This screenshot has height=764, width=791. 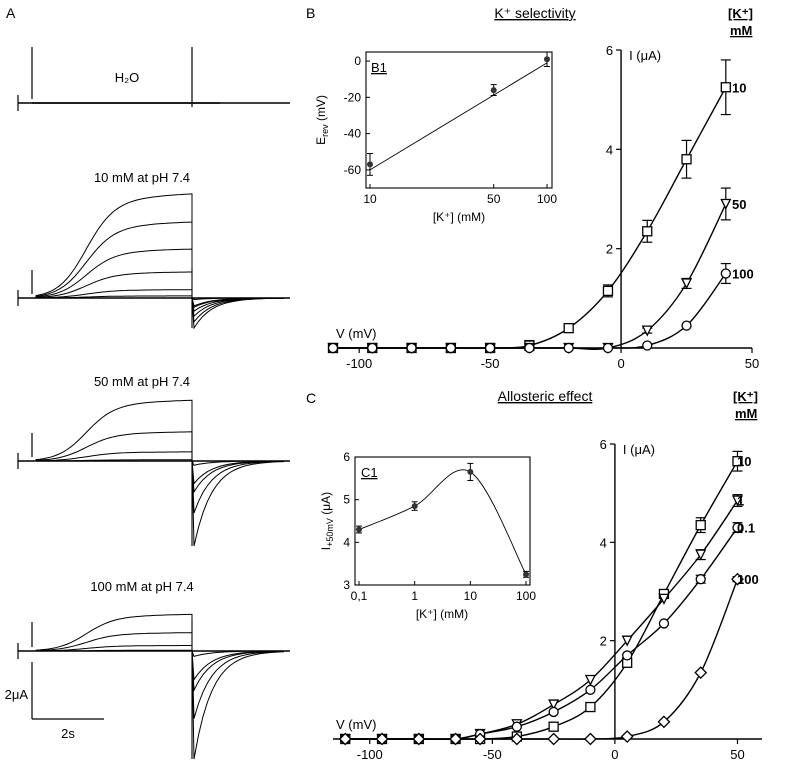 What do you see at coordinates (127, 77) in the screenshot?
I see `trace-label: H₂O` at bounding box center [127, 77].